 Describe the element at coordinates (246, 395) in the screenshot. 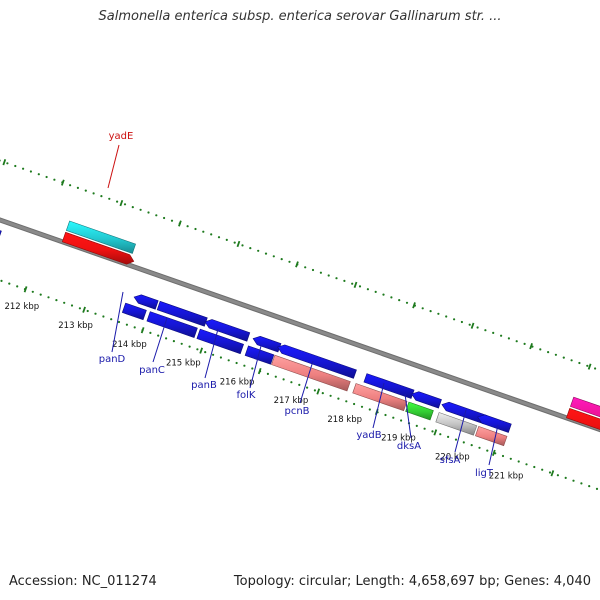

I see `gene-label-folK: folK` at that location.